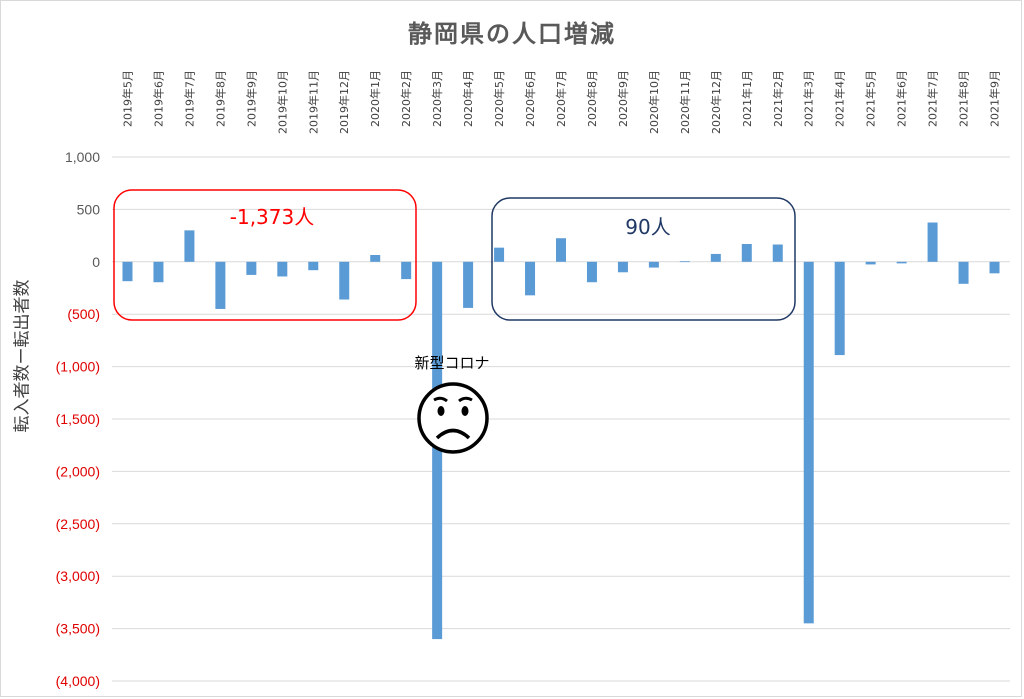 The width and height of the screenshot is (1024, 699). Describe the element at coordinates (468, 284) in the screenshot. I see `bar-2020年4月` at that location.